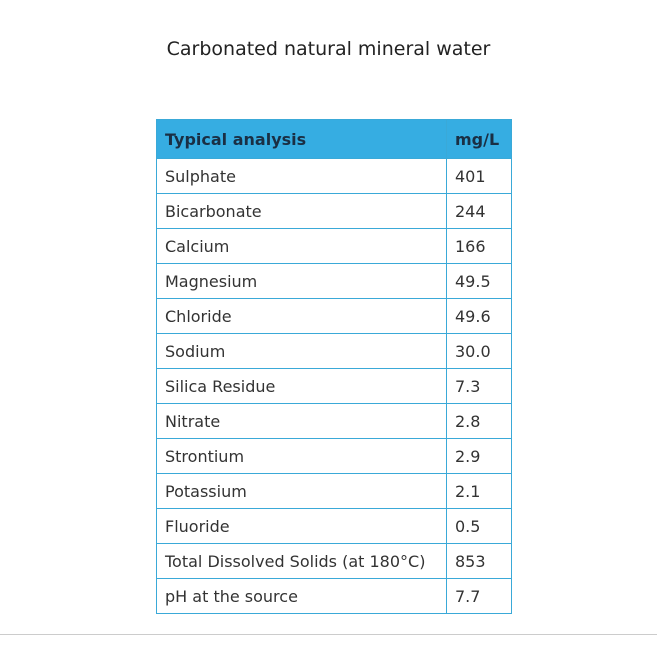 This screenshot has width=657, height=657. I want to click on component-cell: Total Dissolved Solids (at 180°C), so click(301, 561).